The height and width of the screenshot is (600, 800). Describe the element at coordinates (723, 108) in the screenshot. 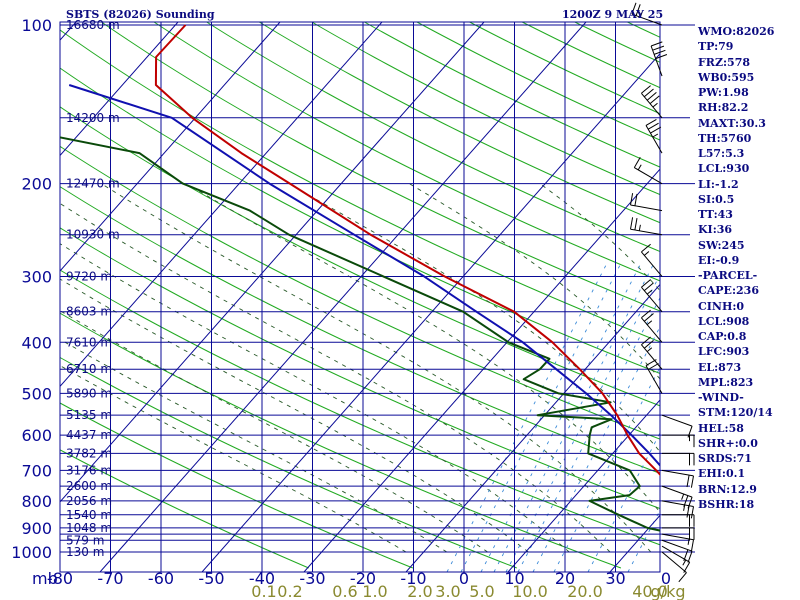

I see `index-line: RH:82.2` at that location.